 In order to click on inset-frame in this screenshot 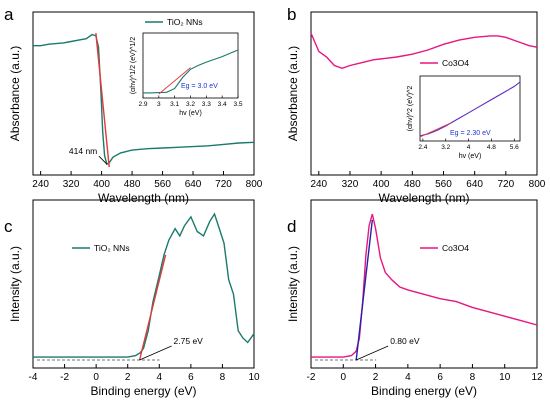, I will do `click(190, 65)`.